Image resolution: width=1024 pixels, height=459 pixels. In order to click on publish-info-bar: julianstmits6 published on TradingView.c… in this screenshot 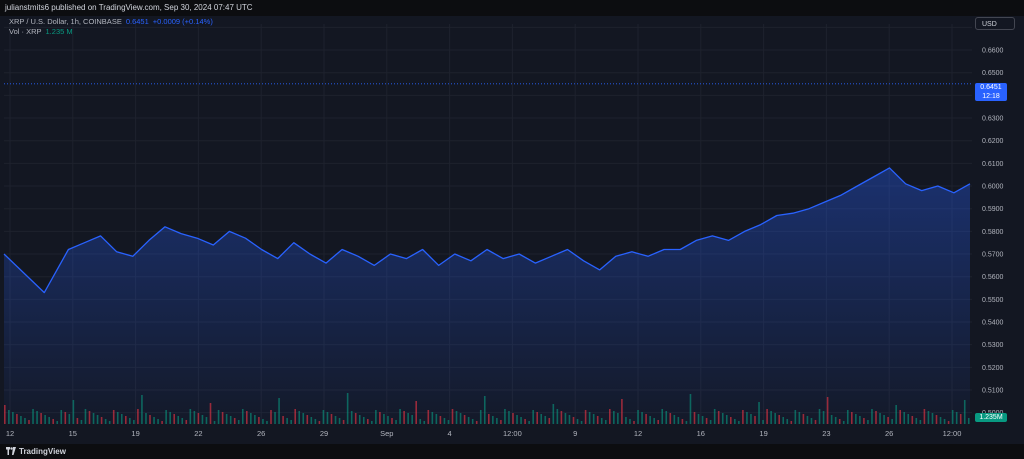, I will do `click(512, 8)`.